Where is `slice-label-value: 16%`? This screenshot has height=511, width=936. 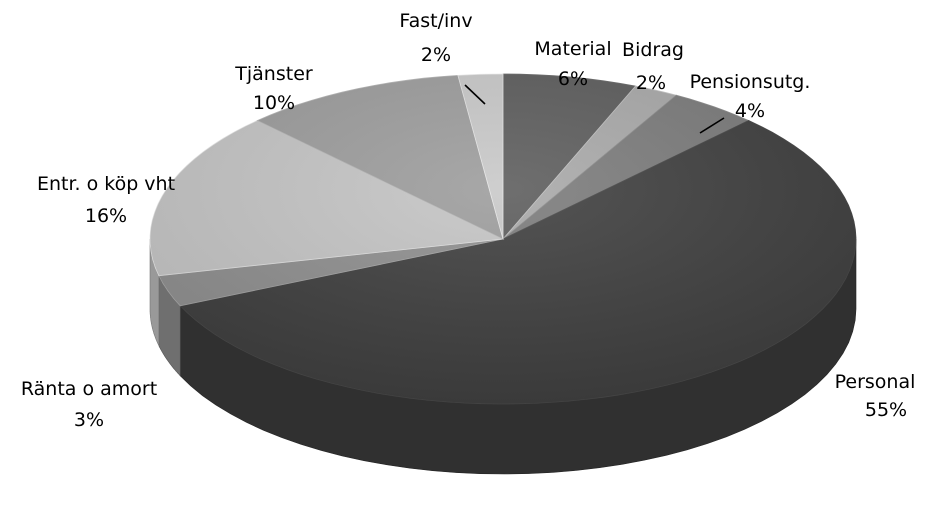 slice-label-value: 16% is located at coordinates (106, 216).